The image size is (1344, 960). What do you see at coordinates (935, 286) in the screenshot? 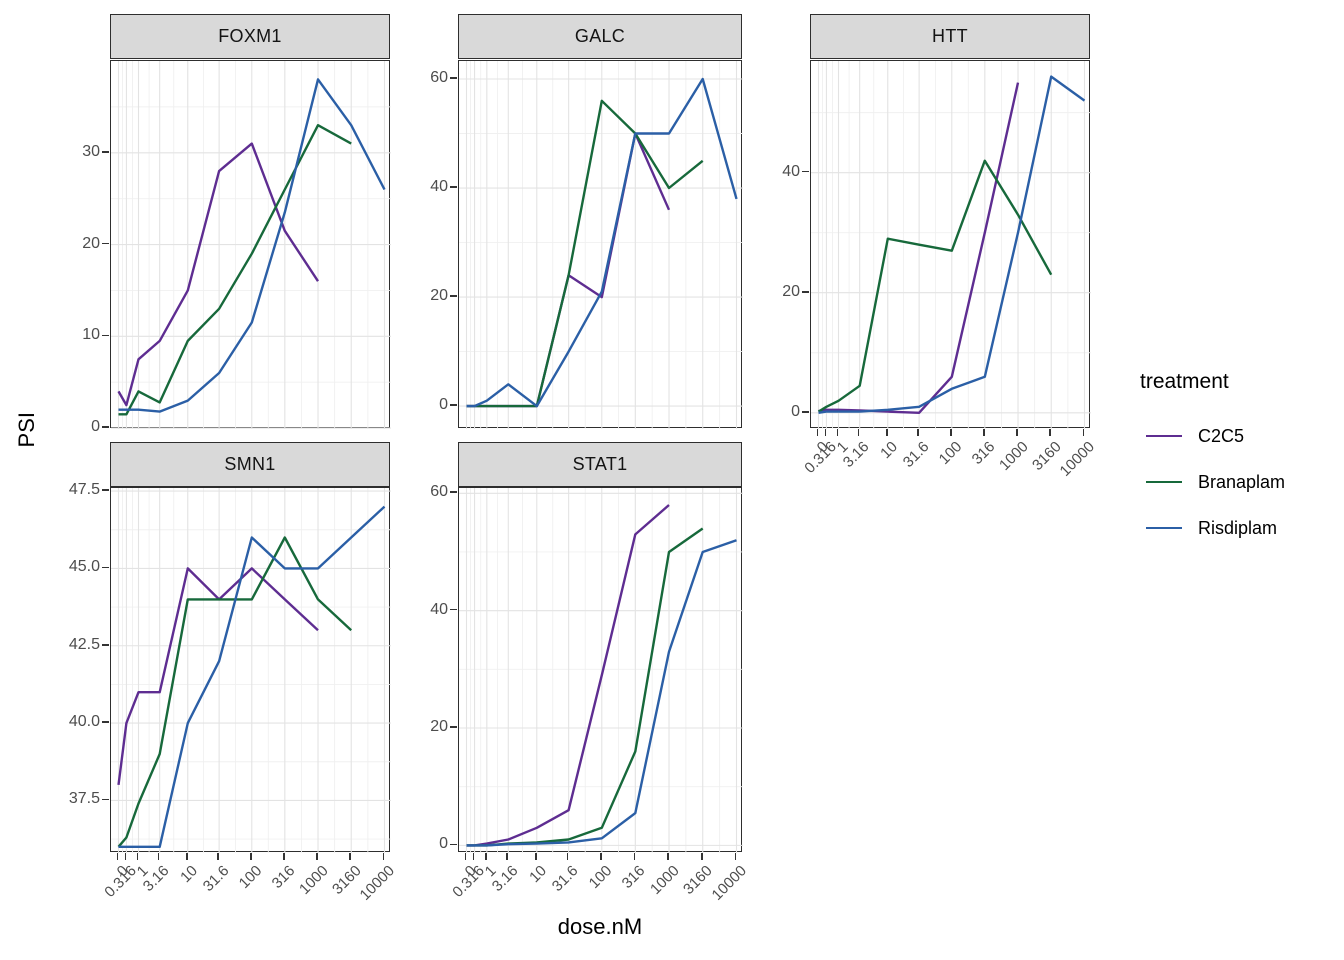
I see `series-line-Branaplam` at bounding box center [935, 286].